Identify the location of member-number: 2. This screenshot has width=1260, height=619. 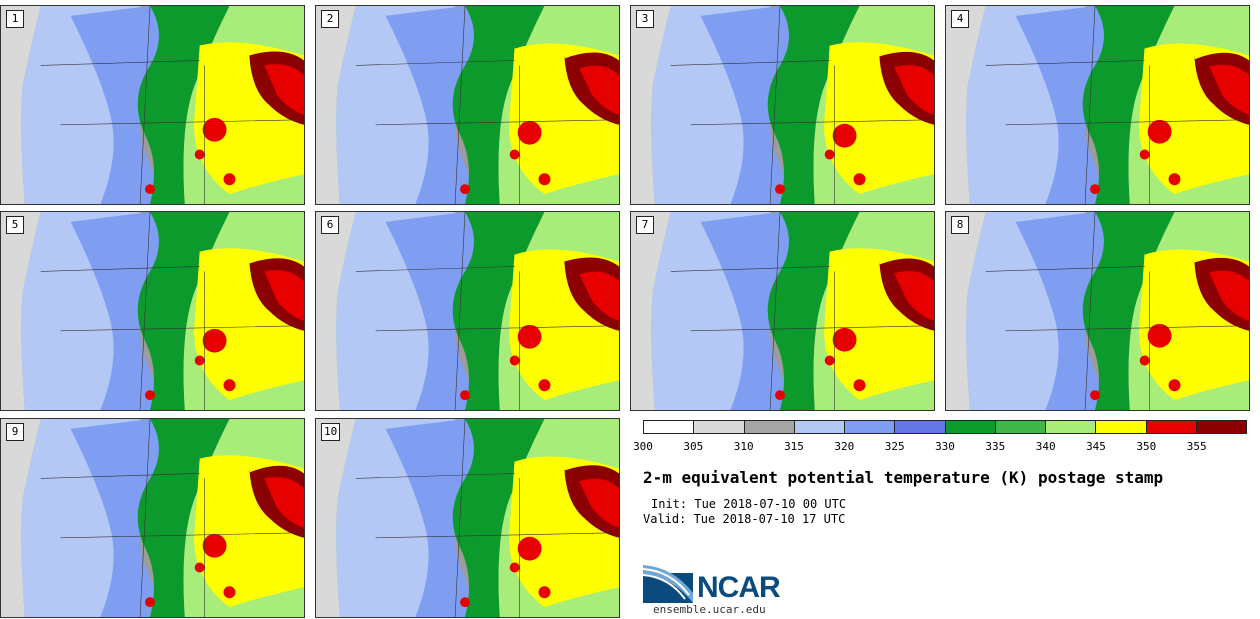
(330, 19).